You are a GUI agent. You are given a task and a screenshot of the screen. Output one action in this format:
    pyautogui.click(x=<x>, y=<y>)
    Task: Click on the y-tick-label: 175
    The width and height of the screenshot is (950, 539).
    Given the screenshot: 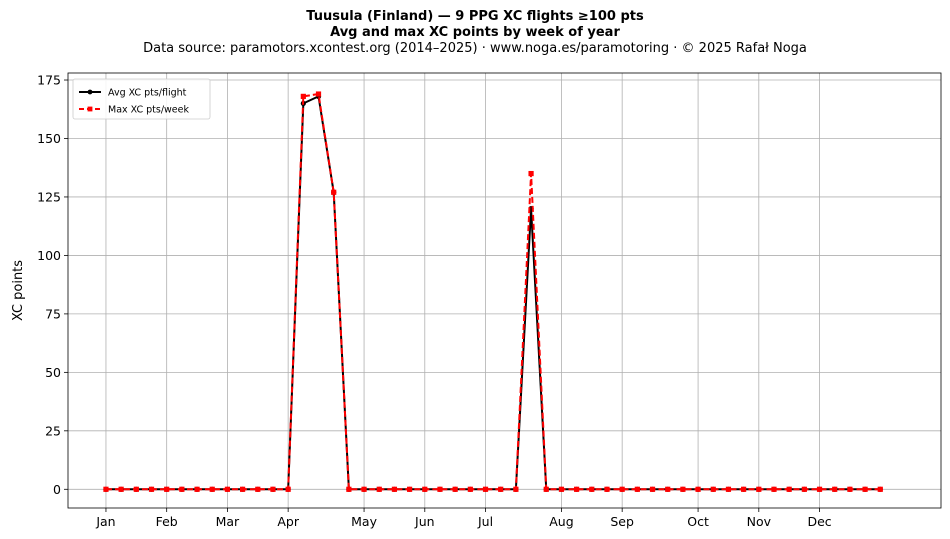 What is the action you would take?
    pyautogui.click(x=49, y=80)
    